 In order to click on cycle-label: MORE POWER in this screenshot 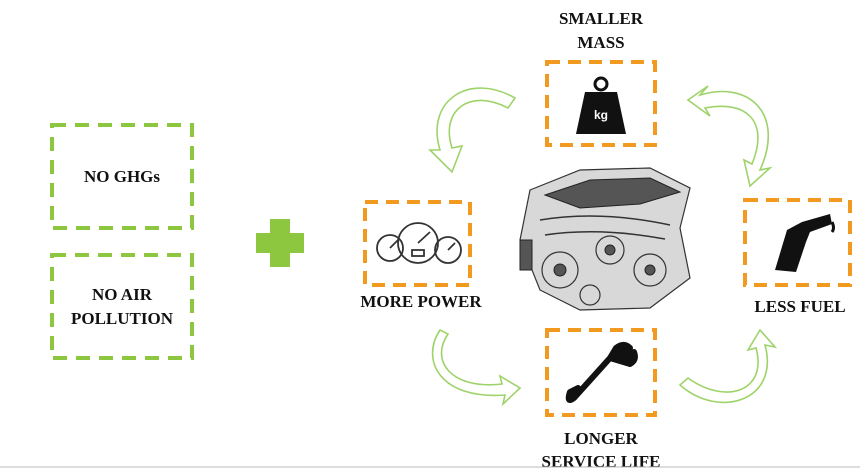, I will do `click(421, 301)`.